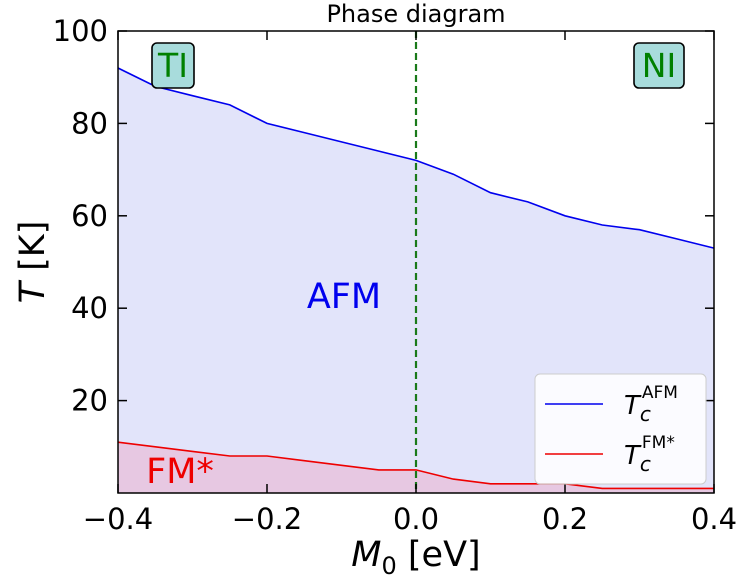 This screenshot has width=740, height=579. What do you see at coordinates (565, 519) in the screenshot?
I see `x-tick-label: 0.2` at bounding box center [565, 519].